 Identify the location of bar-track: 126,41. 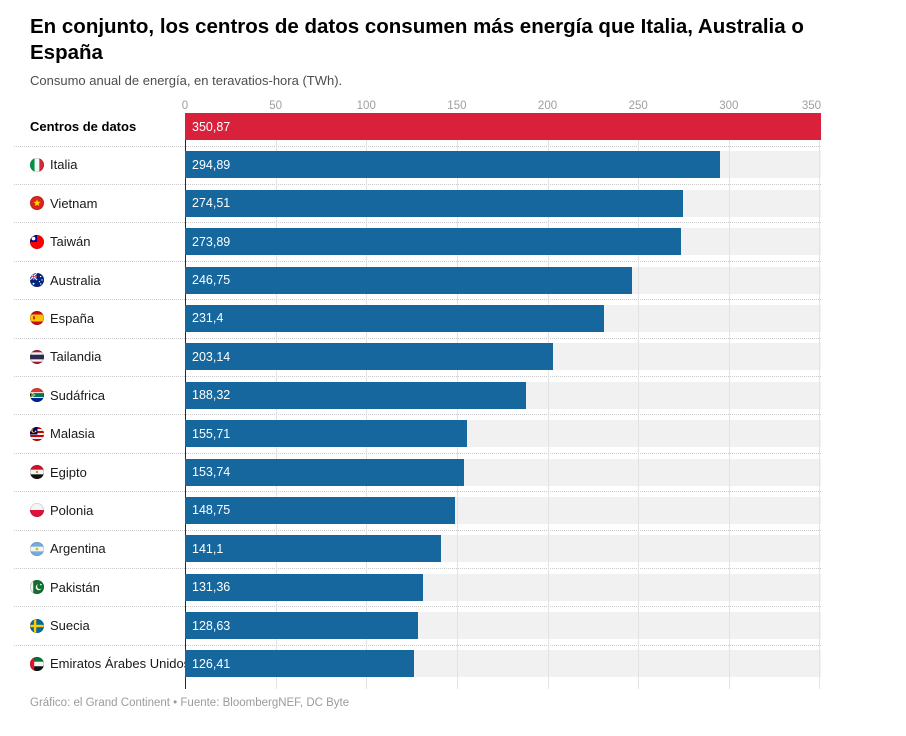
(503, 664).